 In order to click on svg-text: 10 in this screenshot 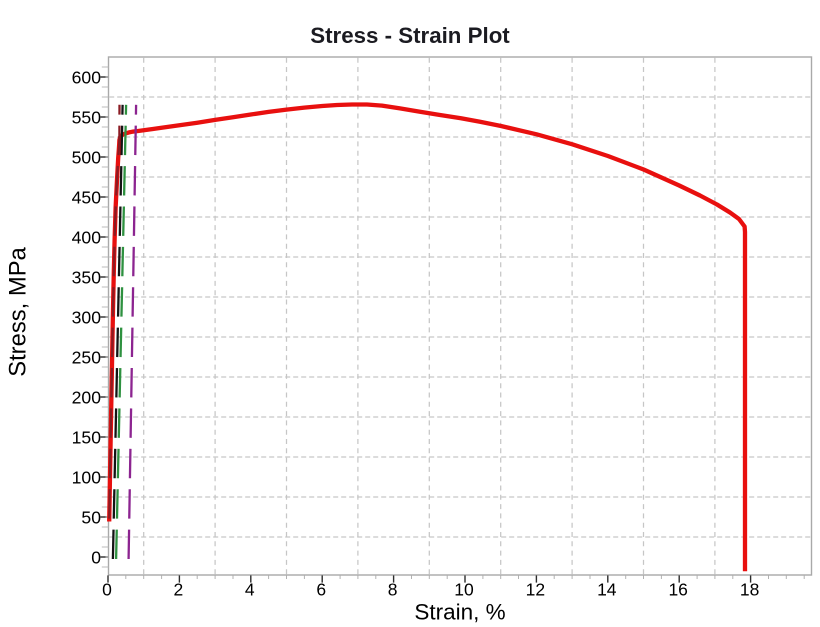, I will do `click(464, 589)`.